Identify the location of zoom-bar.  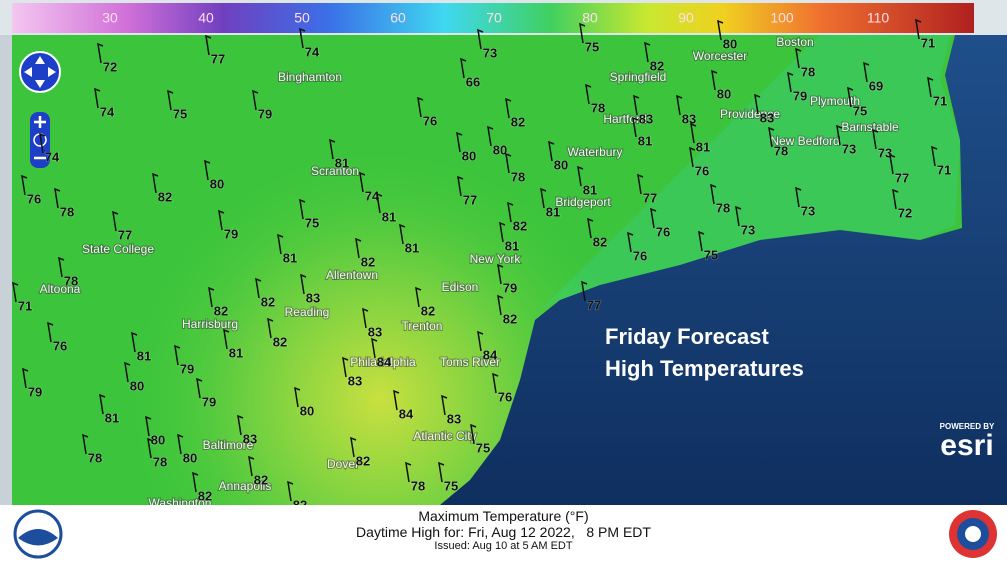
(40, 140).